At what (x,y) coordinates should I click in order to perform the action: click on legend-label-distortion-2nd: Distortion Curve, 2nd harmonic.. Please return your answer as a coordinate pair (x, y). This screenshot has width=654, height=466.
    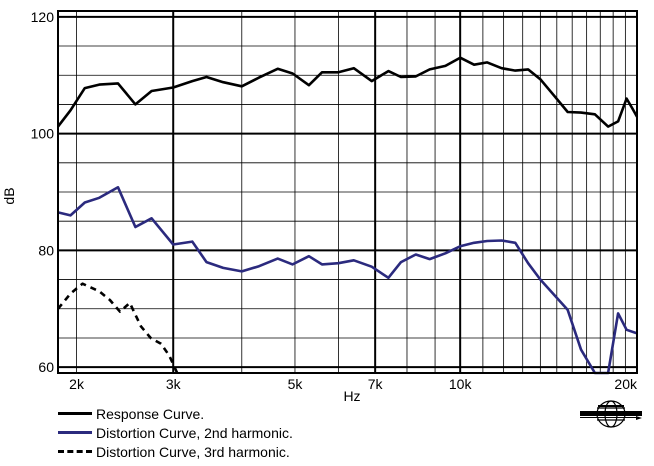
    Looking at the image, I should click on (194, 432).